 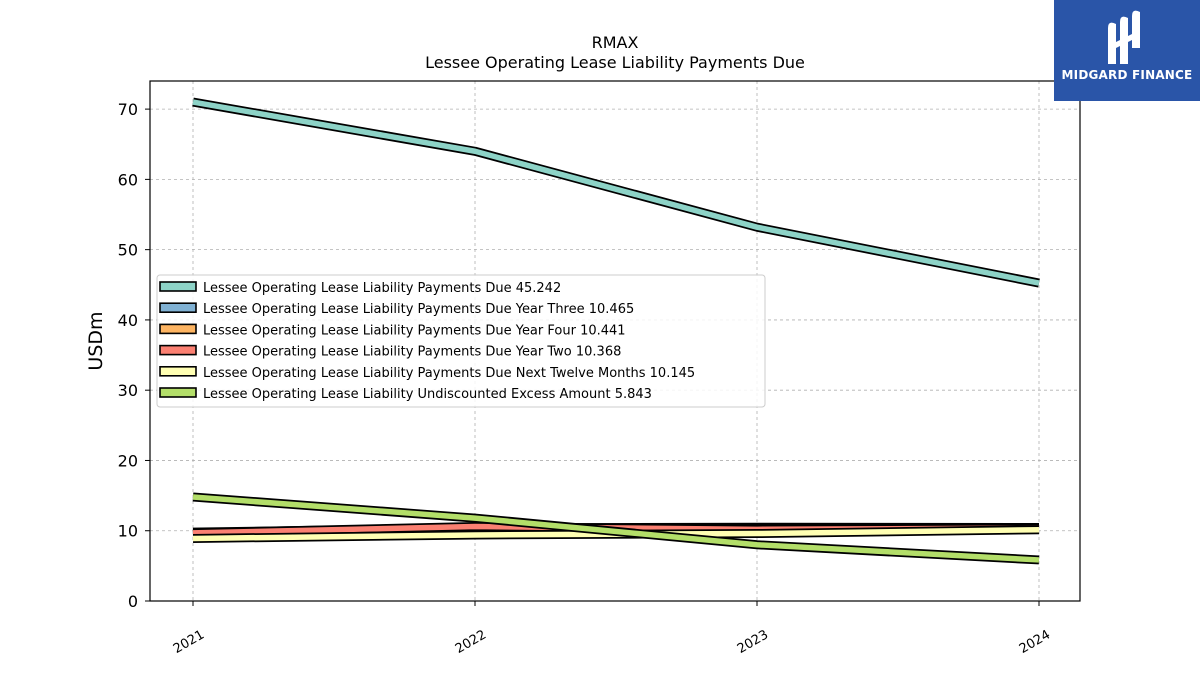 What do you see at coordinates (128, 179) in the screenshot?
I see `y-tick-label: 60` at bounding box center [128, 179].